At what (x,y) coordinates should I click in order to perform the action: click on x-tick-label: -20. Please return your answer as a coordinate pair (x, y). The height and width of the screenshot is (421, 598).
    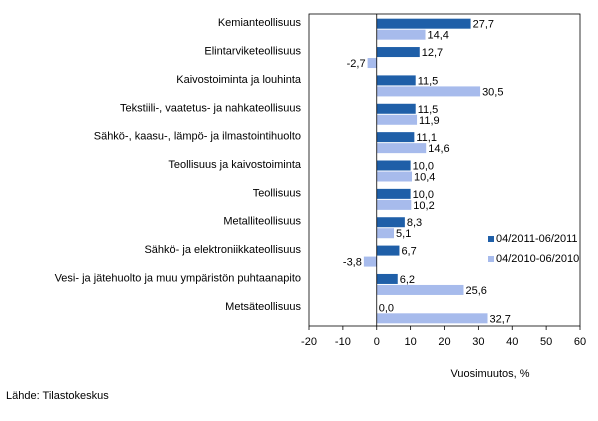
    Looking at the image, I should click on (309, 342).